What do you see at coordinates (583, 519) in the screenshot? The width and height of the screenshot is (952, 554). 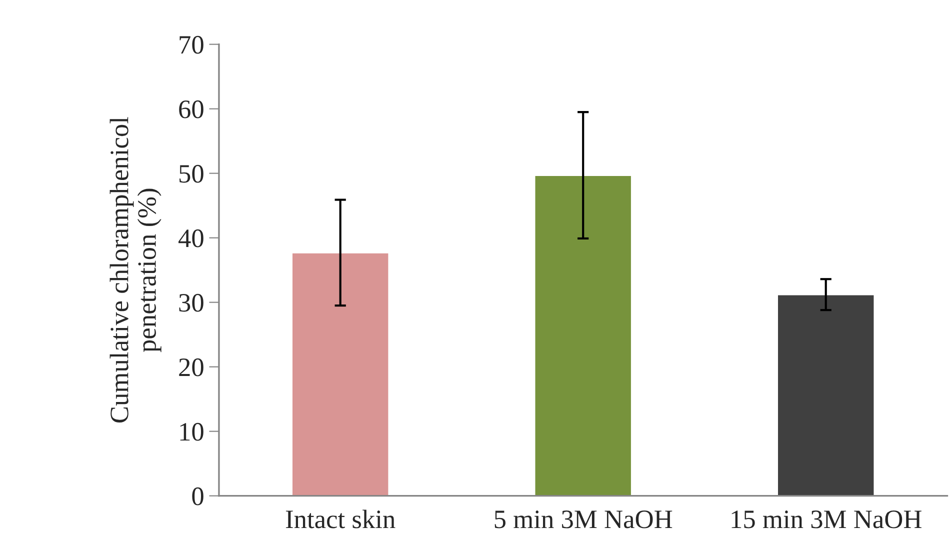 I see `x-tick-label: 5 min 3M NaOH` at bounding box center [583, 519].